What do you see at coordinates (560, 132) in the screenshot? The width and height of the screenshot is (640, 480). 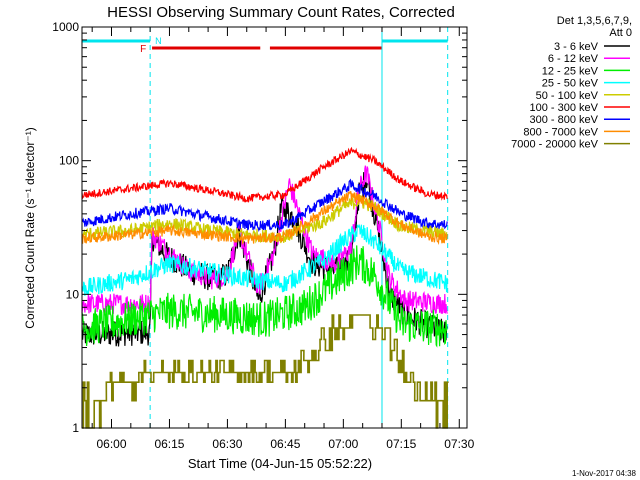 I see `legend-entry-label: 800 - 7000 keV` at bounding box center [560, 132].